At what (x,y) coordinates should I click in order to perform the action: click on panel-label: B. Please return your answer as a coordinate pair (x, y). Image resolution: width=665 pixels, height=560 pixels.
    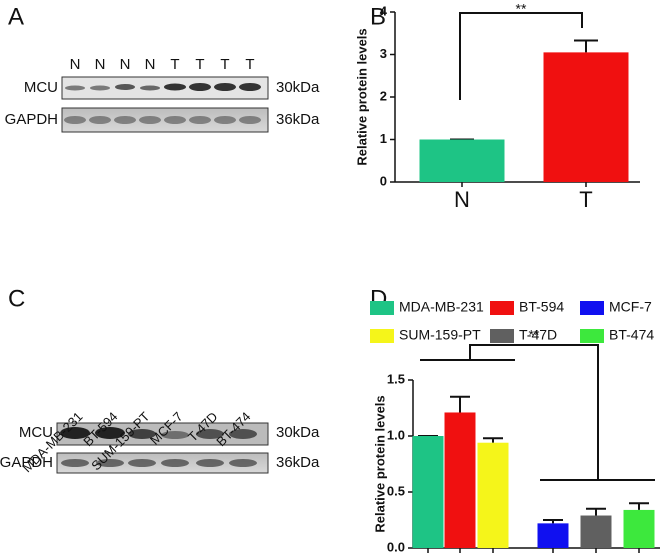
    Looking at the image, I should click on (378, 16).